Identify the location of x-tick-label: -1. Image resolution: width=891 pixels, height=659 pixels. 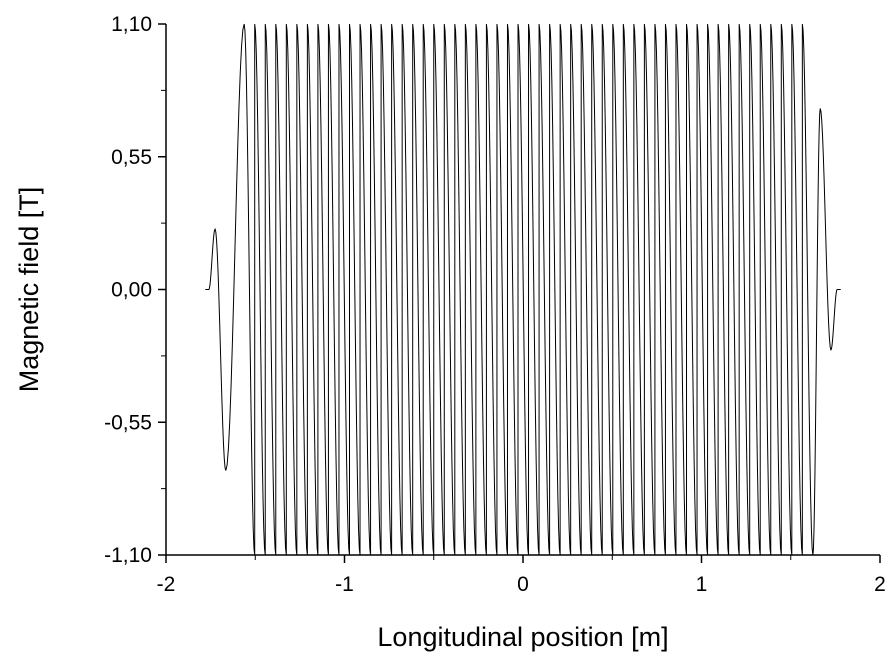
(344, 584).